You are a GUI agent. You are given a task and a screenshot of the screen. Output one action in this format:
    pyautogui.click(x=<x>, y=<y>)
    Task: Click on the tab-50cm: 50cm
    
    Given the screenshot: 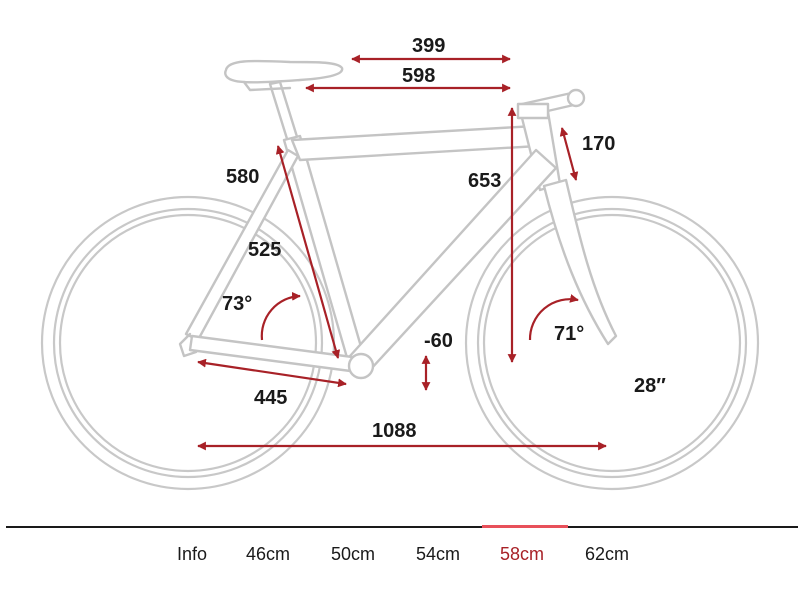 What is the action you would take?
    pyautogui.click(x=353, y=554)
    